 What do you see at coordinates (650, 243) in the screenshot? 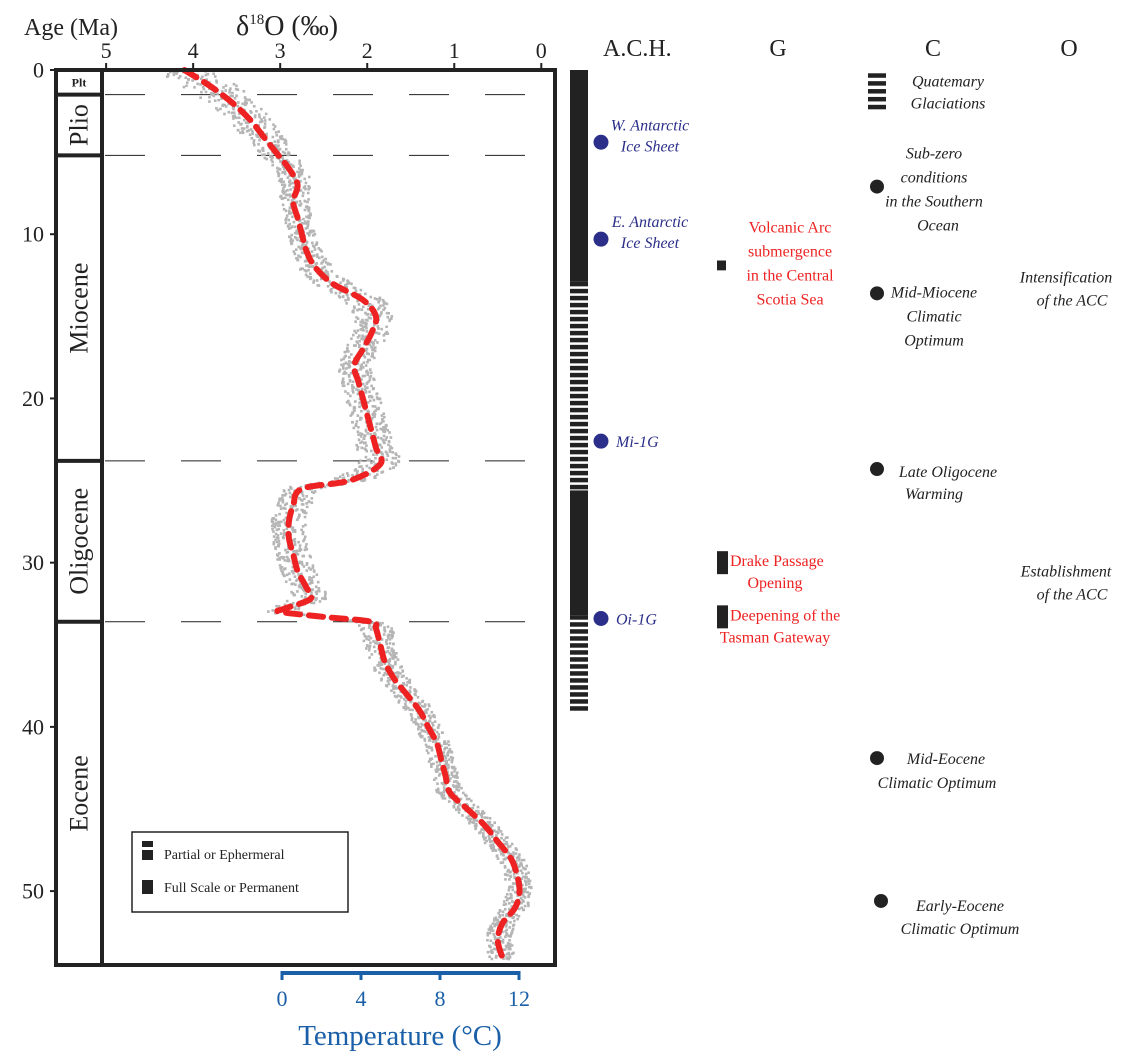
I see `ach-event-label-ice-sheet: Ice Sheet` at bounding box center [650, 243].